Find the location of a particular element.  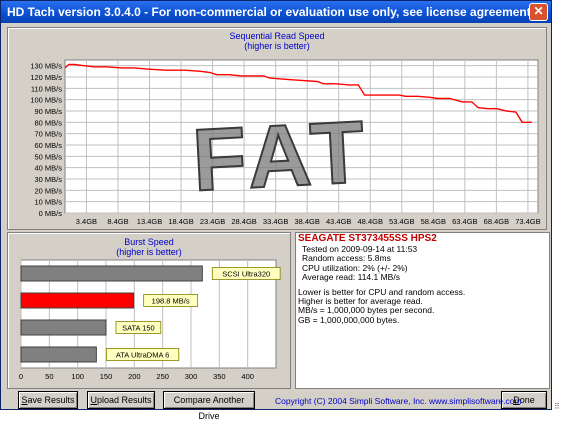

upload-mnemonic: U is located at coordinates (93, 400).